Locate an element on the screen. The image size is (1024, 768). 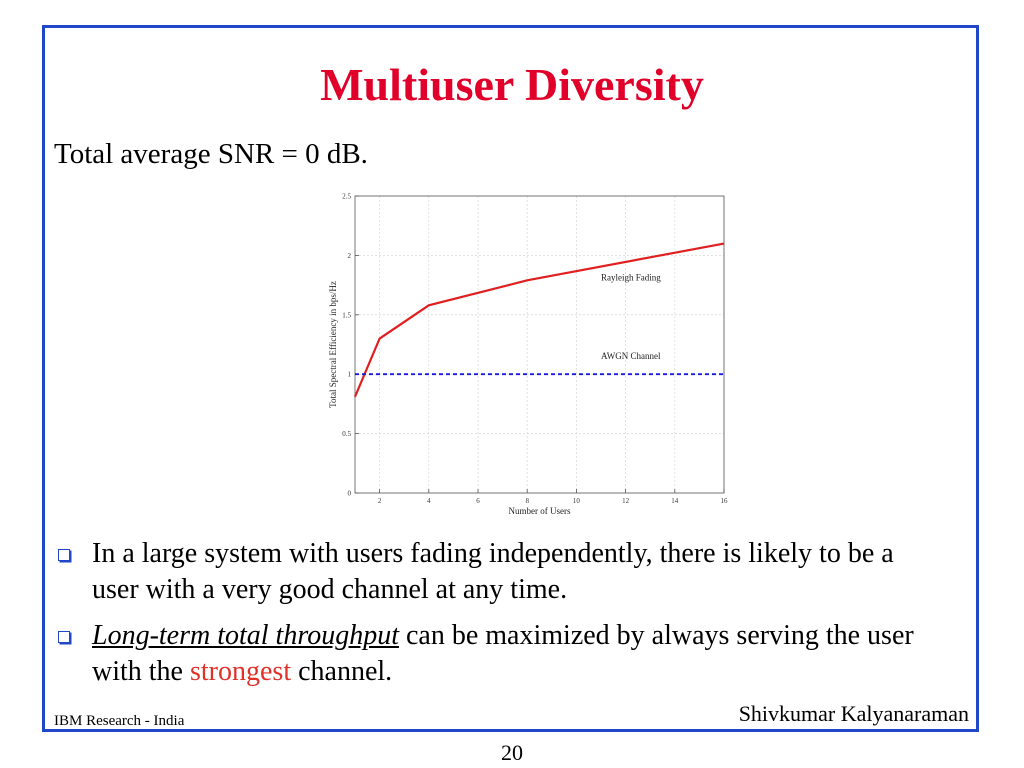
footer-organization: IBM Research - India is located at coordinates (119, 721).